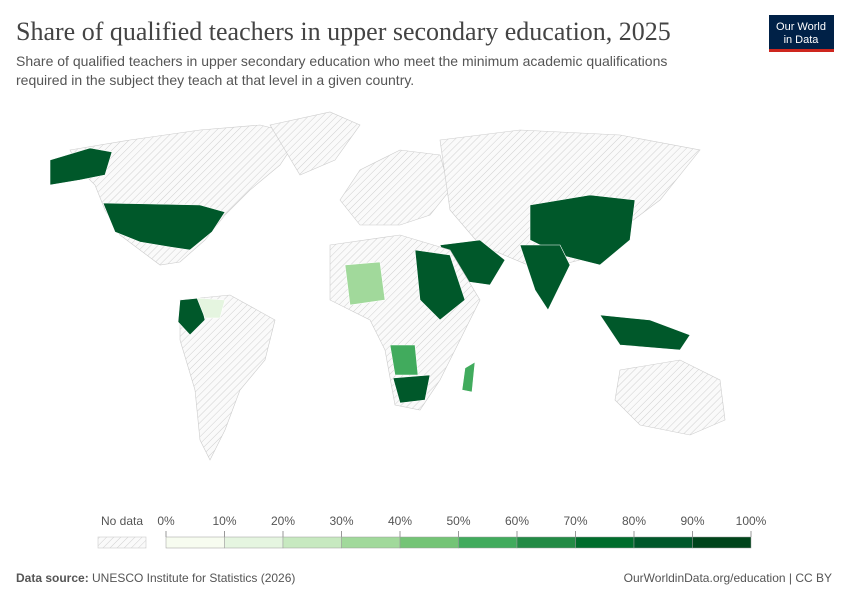 The image size is (850, 600). What do you see at coordinates (670, 397) in the screenshot?
I see `australia` at bounding box center [670, 397].